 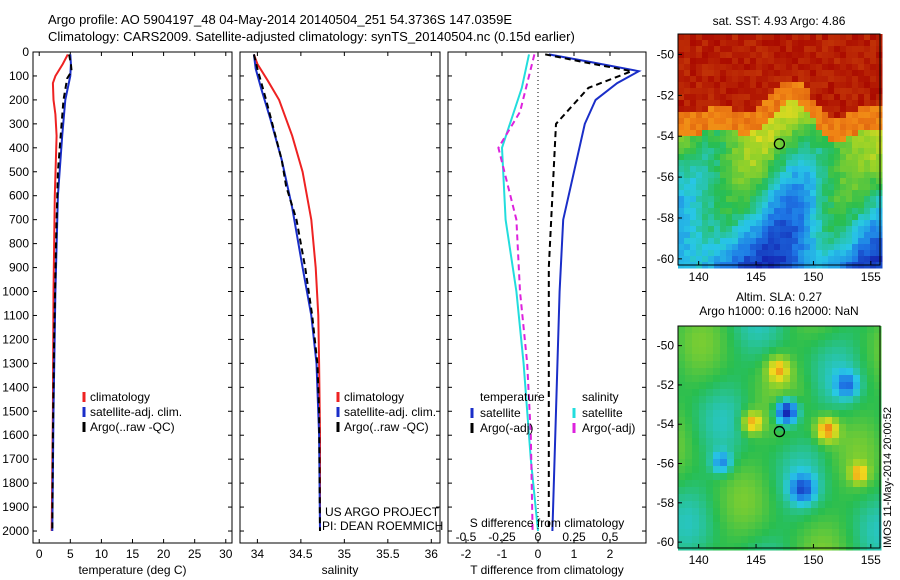 What do you see at coordinates (388, 554) in the screenshot?
I see `salinity-xtick-label: 35.5` at bounding box center [388, 554].